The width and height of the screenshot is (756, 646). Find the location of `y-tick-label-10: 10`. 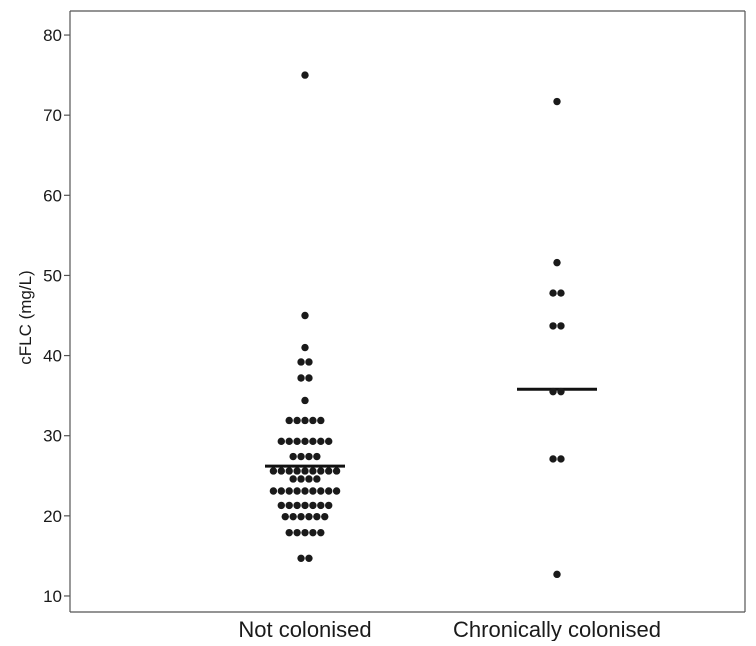

y-tick-label-10: 10 is located at coordinates (52, 596).